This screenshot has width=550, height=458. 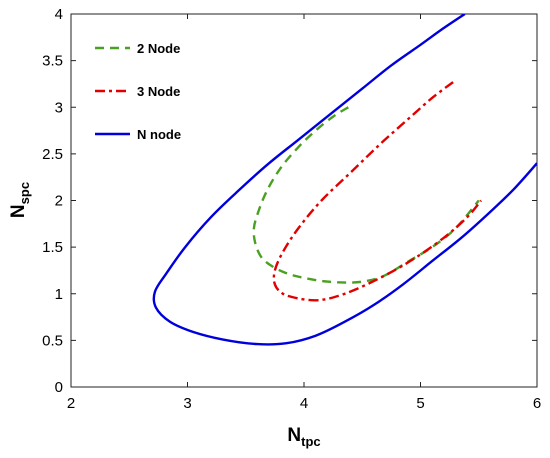 What do you see at coordinates (24, 193) in the screenshot?
I see `y-axis-label-sub: spc` at bounding box center [24, 193].